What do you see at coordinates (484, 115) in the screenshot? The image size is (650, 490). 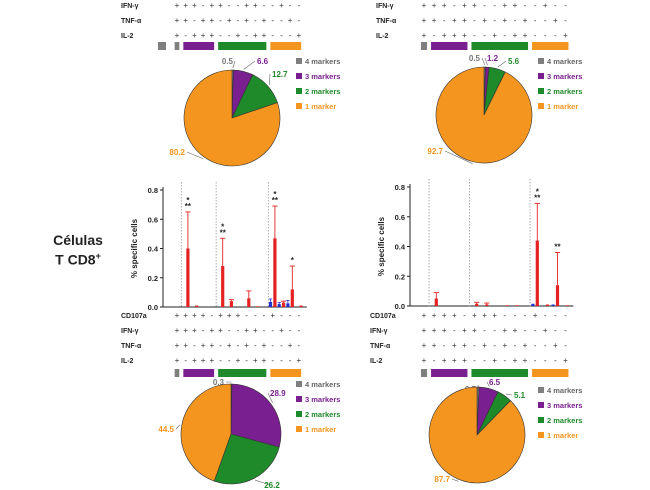 I see `pie-top-right-slice` at bounding box center [484, 115].